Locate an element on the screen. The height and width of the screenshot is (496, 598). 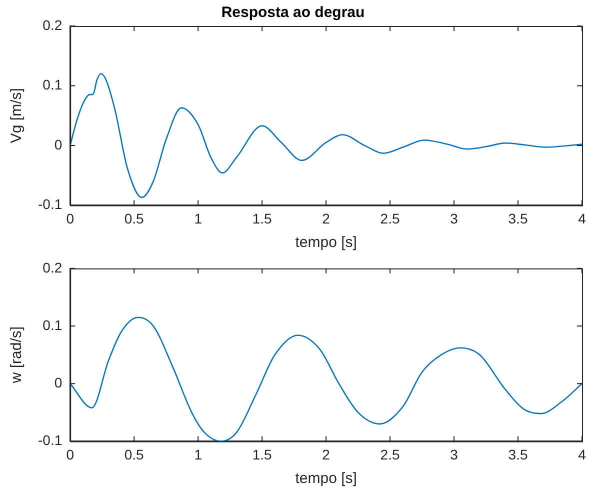
y-axis-title: w [rad/s] is located at coordinates (17, 355).